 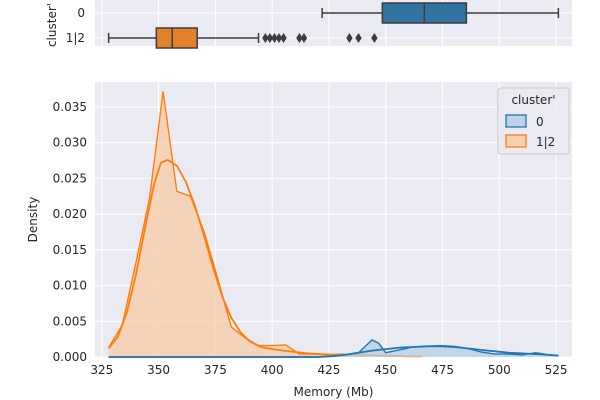 What do you see at coordinates (70, 321) in the screenshot?
I see `density-y-tick-label: 0.005` at bounding box center [70, 321].